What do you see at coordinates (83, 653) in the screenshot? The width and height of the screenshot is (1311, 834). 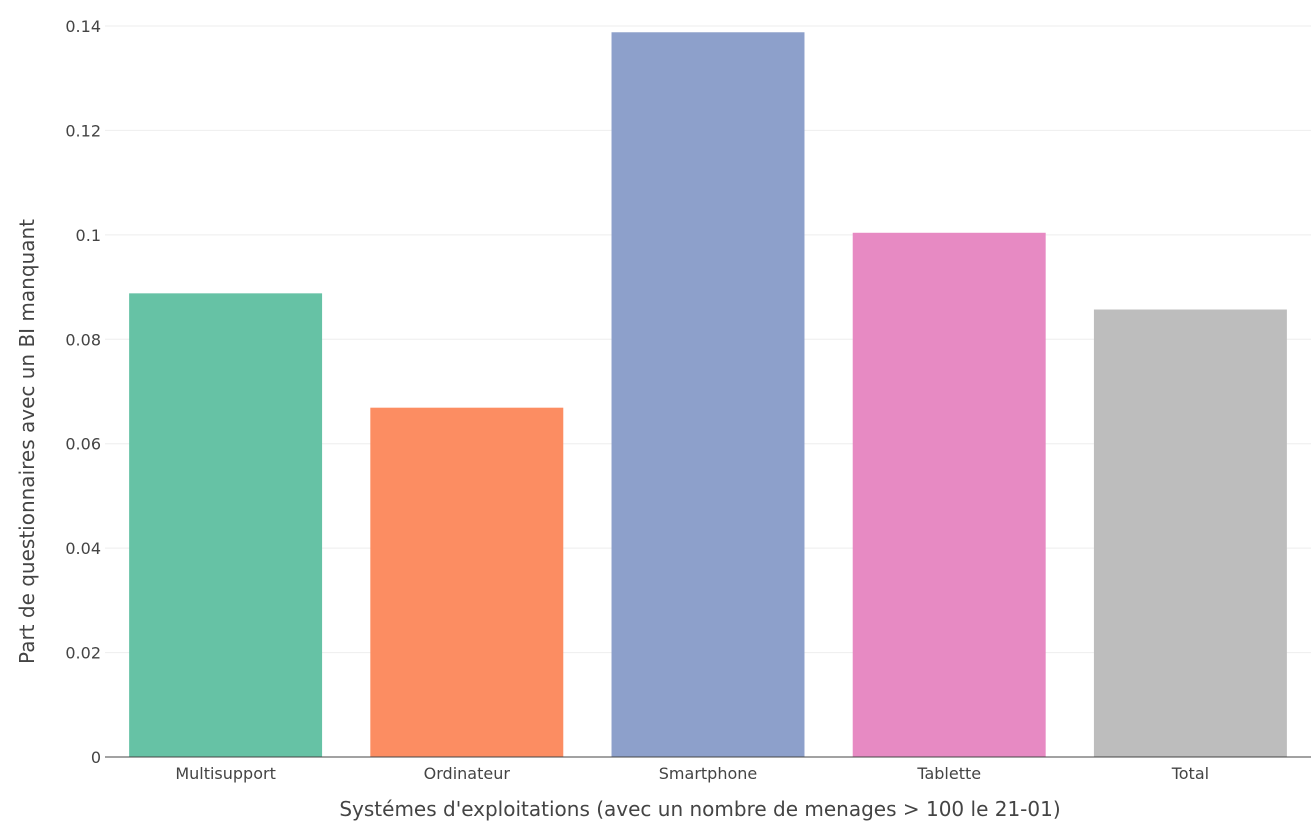 I see `y-tick-label: 0.02` at bounding box center [83, 653].